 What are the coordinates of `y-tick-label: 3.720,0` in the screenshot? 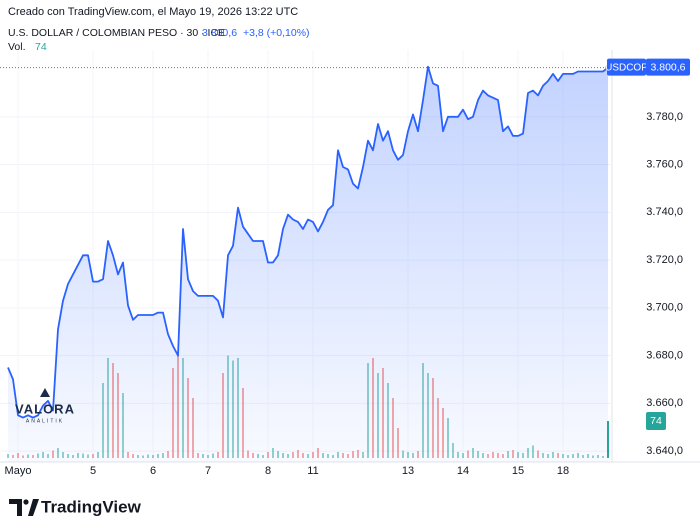 It's located at (664, 260).